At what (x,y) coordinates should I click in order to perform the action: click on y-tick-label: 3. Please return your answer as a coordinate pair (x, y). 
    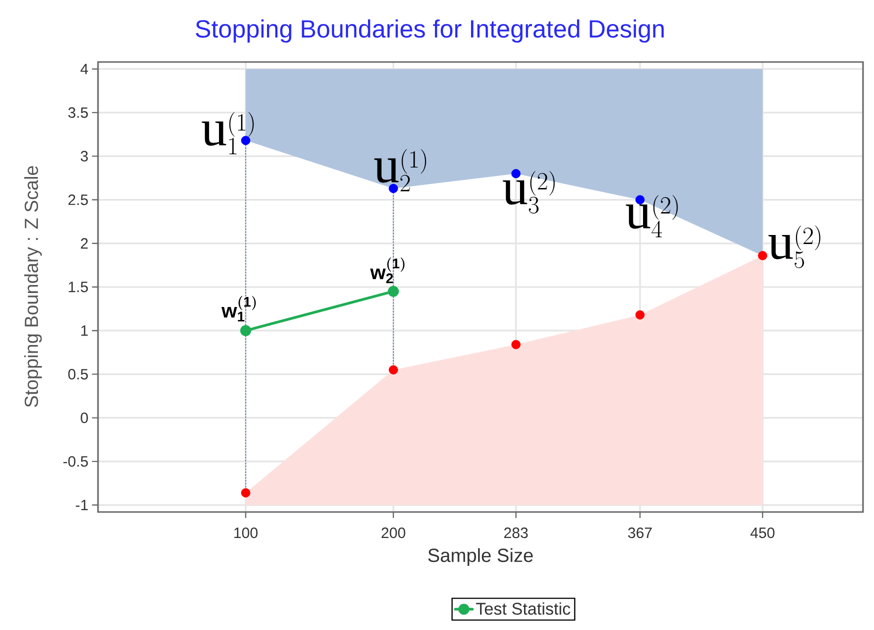
    Looking at the image, I should click on (84, 156).